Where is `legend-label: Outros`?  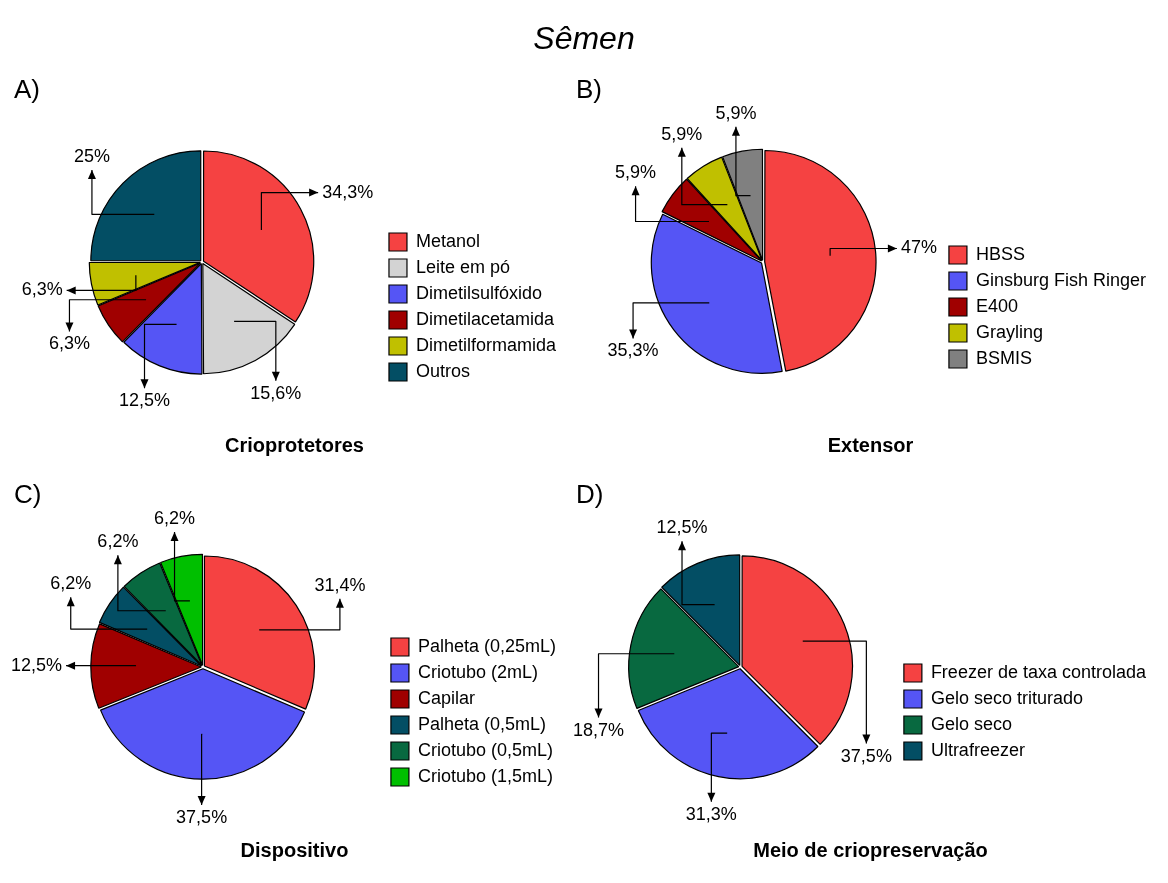
legend-label: Outros is located at coordinates (442, 370).